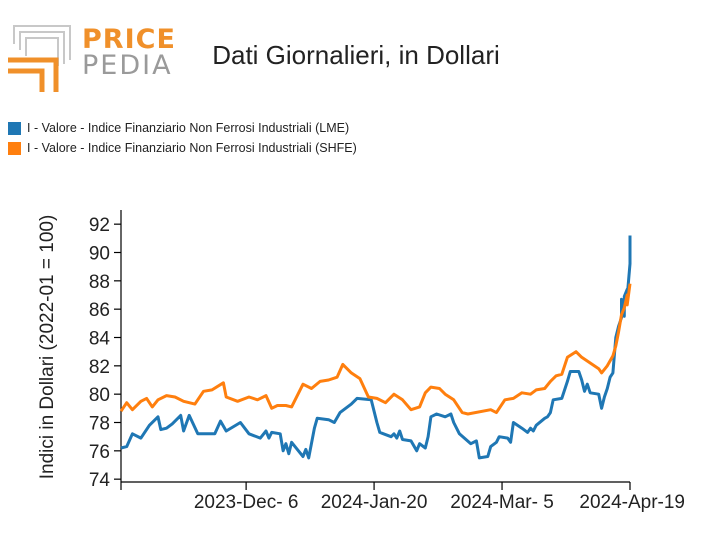 The height and width of the screenshot is (555, 712). What do you see at coordinates (99, 395) in the screenshot?
I see `y-tick-label: 80` at bounding box center [99, 395].